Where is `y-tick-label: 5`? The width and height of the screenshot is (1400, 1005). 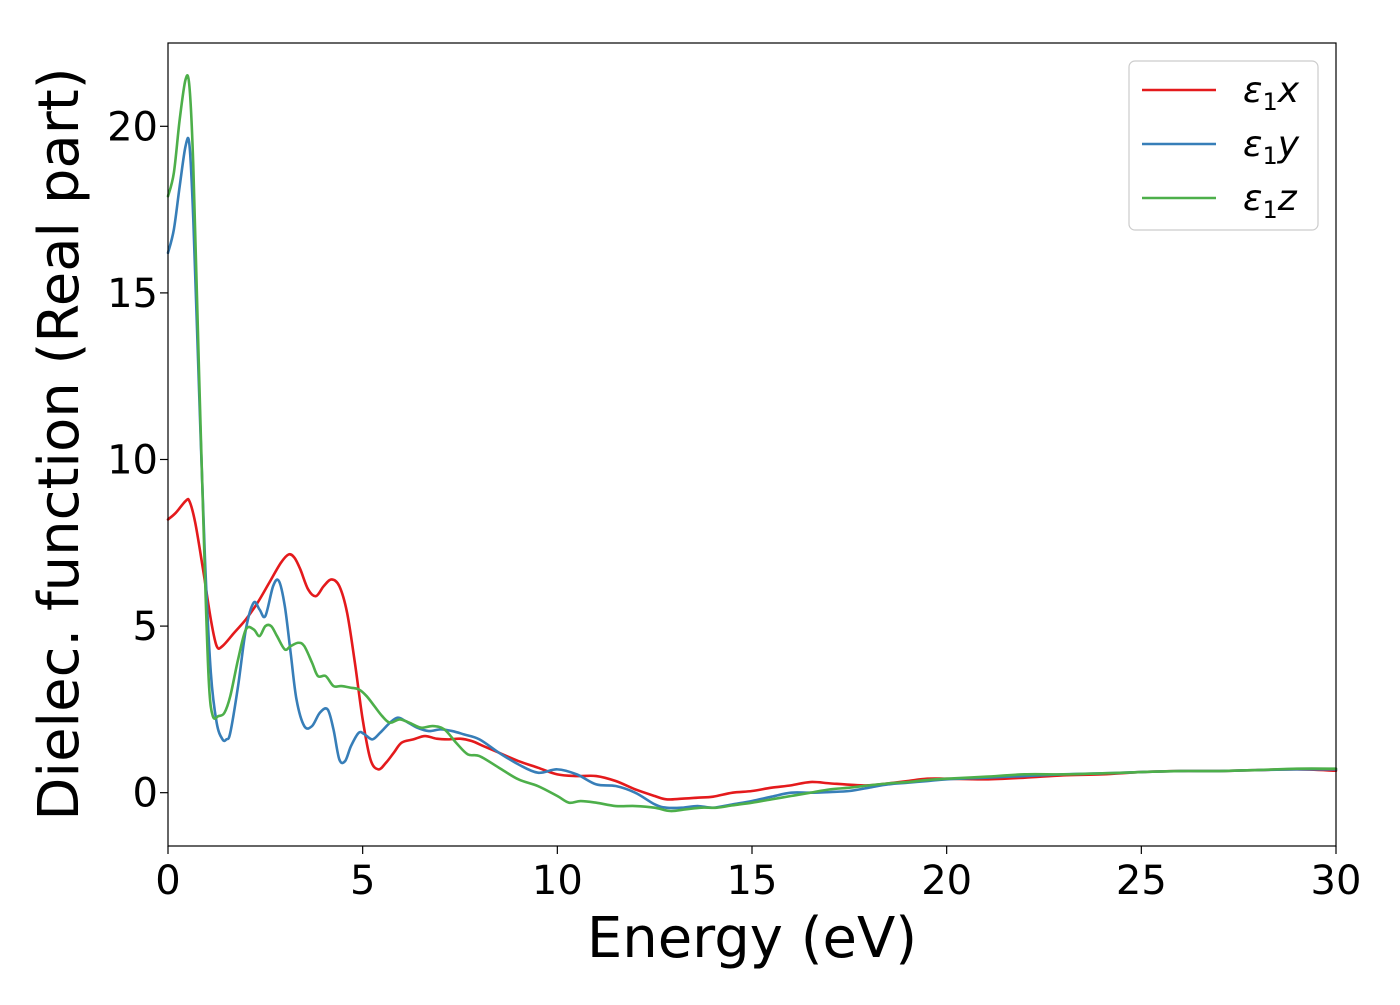
y-tick-label: 5 is located at coordinates (145, 627).